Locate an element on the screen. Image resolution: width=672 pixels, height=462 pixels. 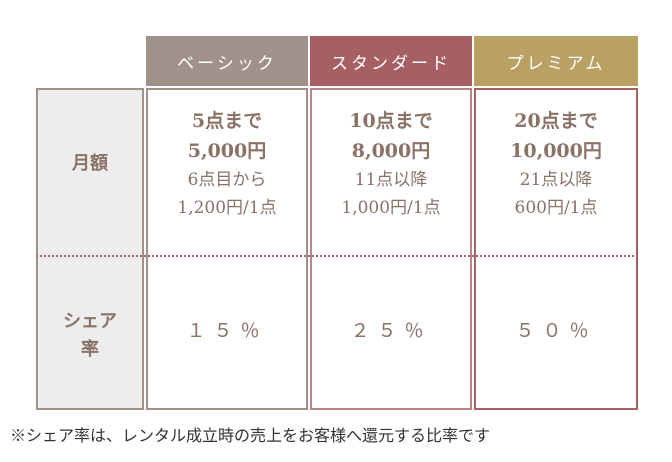
header-basic: ベーシック is located at coordinates (227, 61).